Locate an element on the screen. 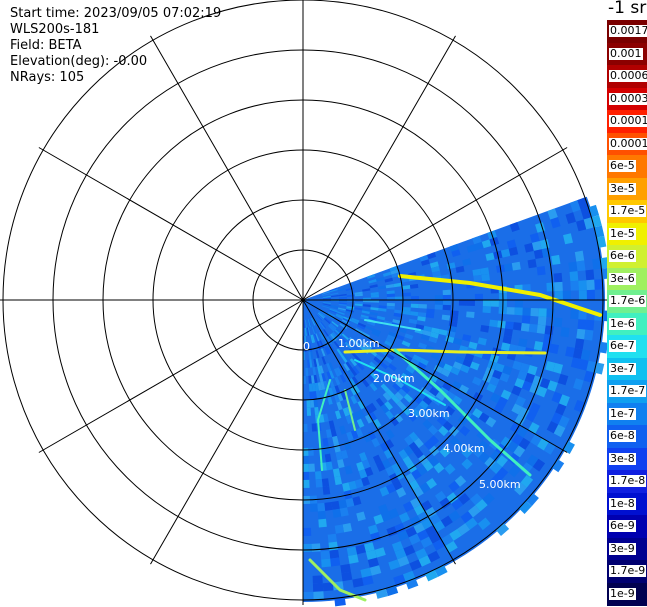  start-time-label: Start time: 2023/09/05 07:02:19 is located at coordinates (116, 13).